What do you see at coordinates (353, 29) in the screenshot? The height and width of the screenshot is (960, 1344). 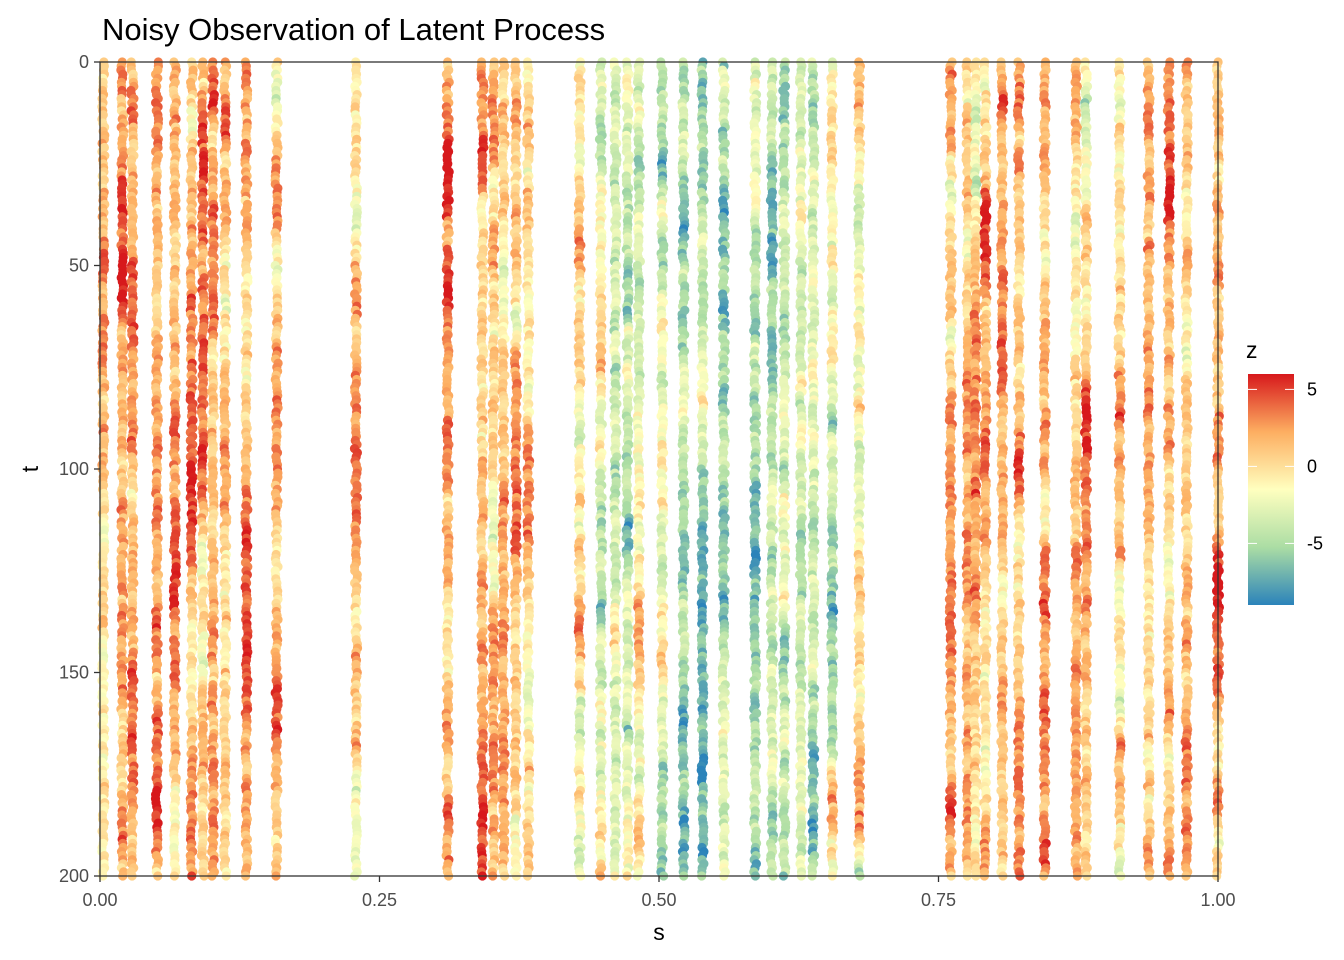 I see `chart-title: Noisy Observation of Latent Process` at bounding box center [353, 29].